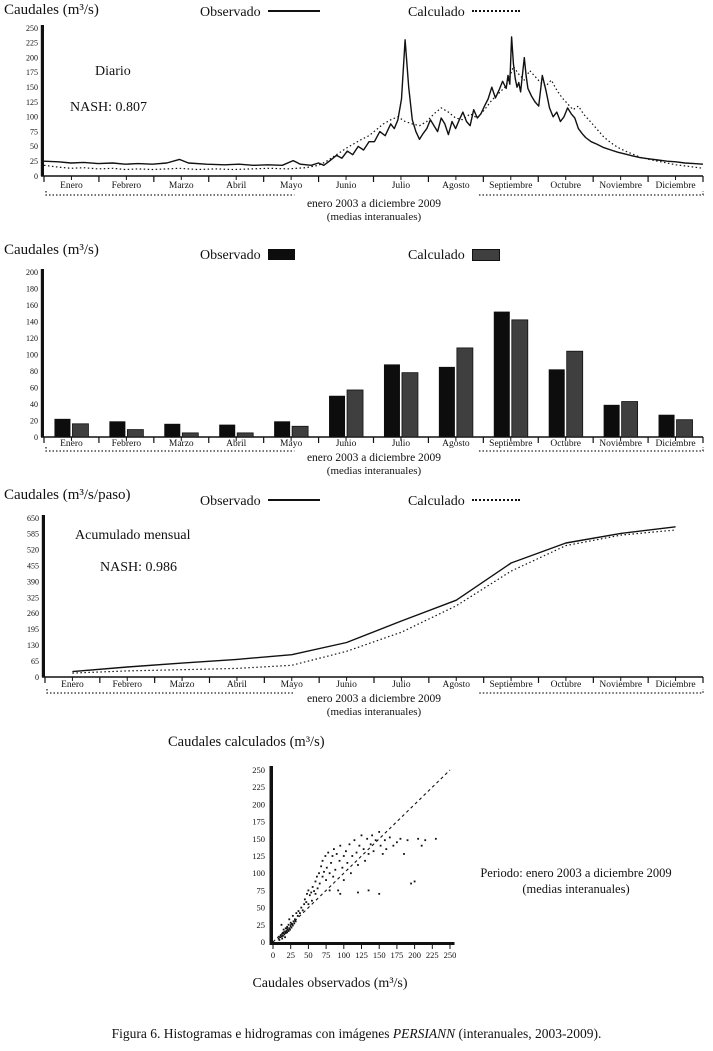  I want to click on chart3-nash-score: NASH: 0.986, so click(139, 567).